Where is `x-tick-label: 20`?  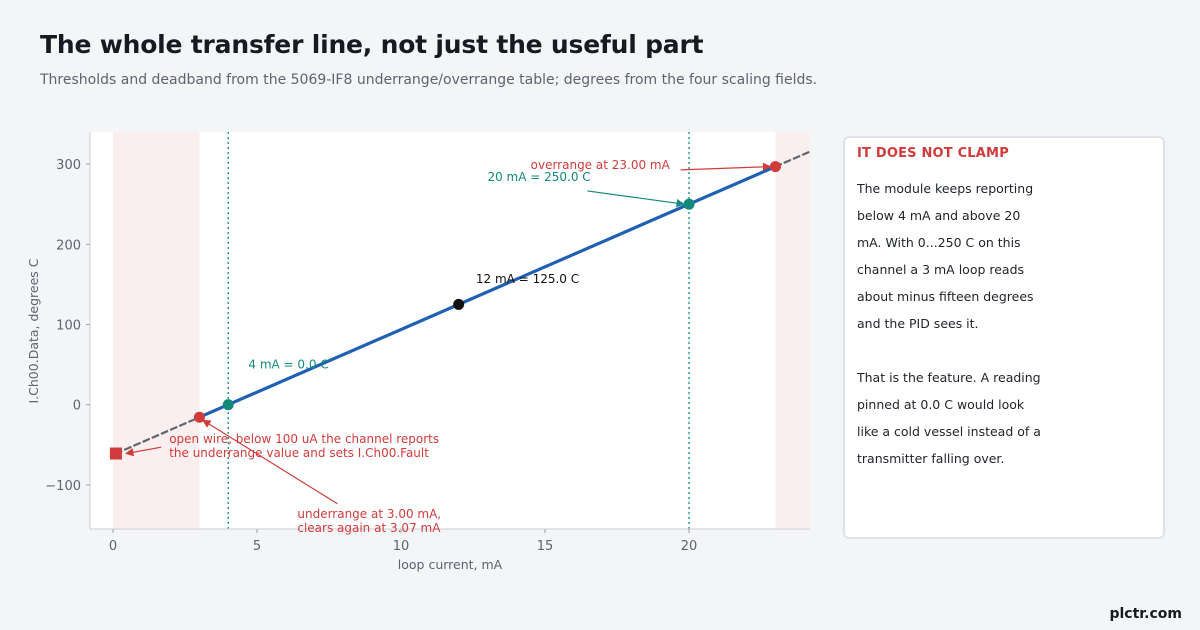 x-tick-label: 20 is located at coordinates (689, 546).